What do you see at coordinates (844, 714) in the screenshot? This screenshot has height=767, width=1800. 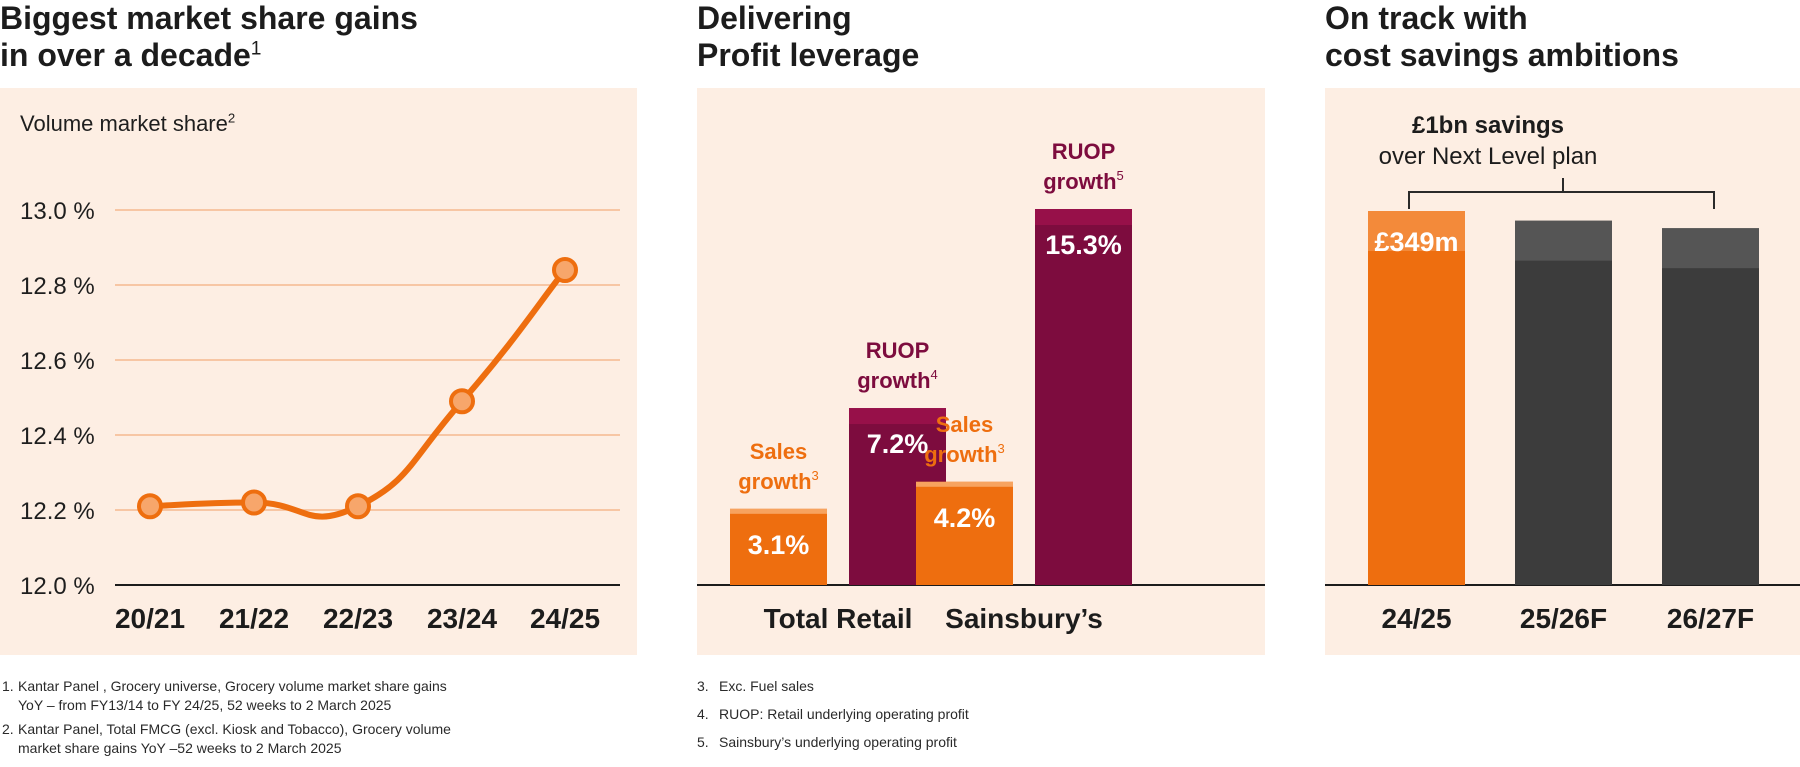 I see `footnote-4-text: RUOP: Retail underlying operating profit` at bounding box center [844, 714].